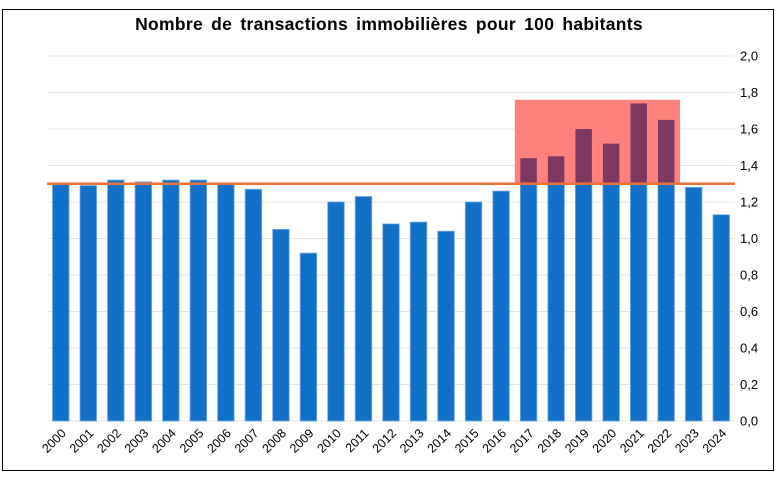 This screenshot has height=478, width=778. What do you see at coordinates (528, 171) in the screenshot?
I see `bar-2017-above-average` at bounding box center [528, 171].